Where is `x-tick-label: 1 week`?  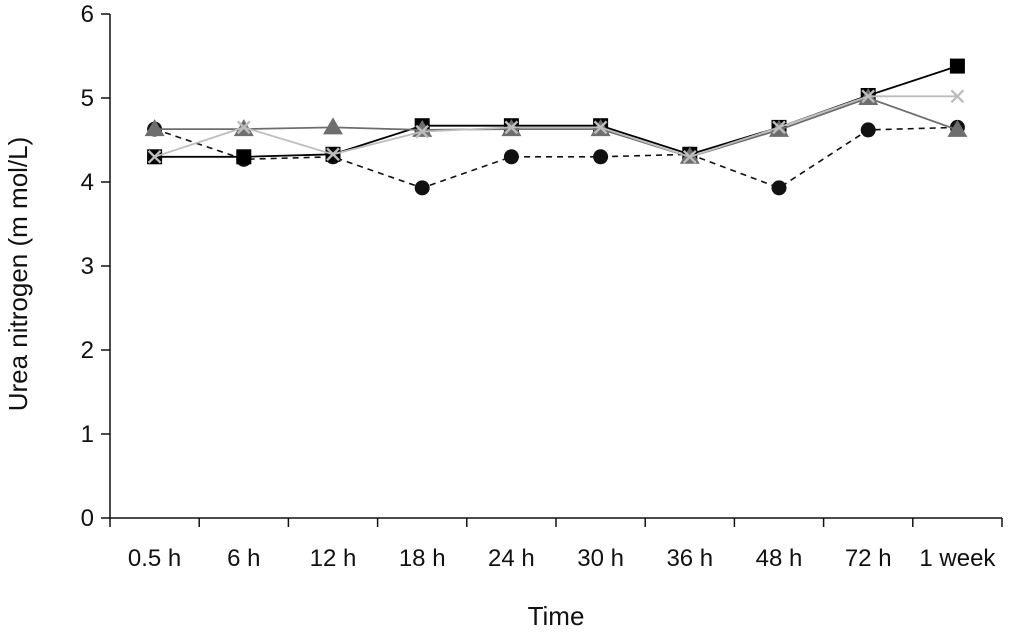
x-tick-label: 1 week is located at coordinates (957, 558).